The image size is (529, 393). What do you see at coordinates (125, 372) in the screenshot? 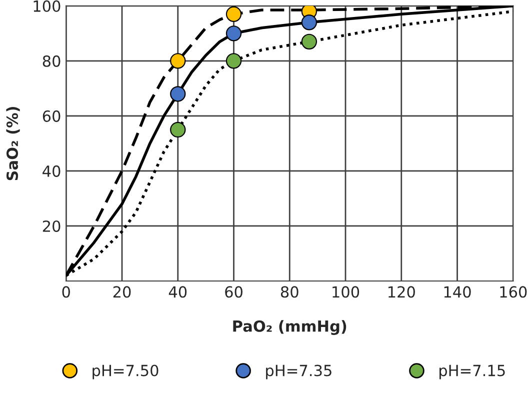
I see `legend-label: pH=7.50` at bounding box center [125, 372].